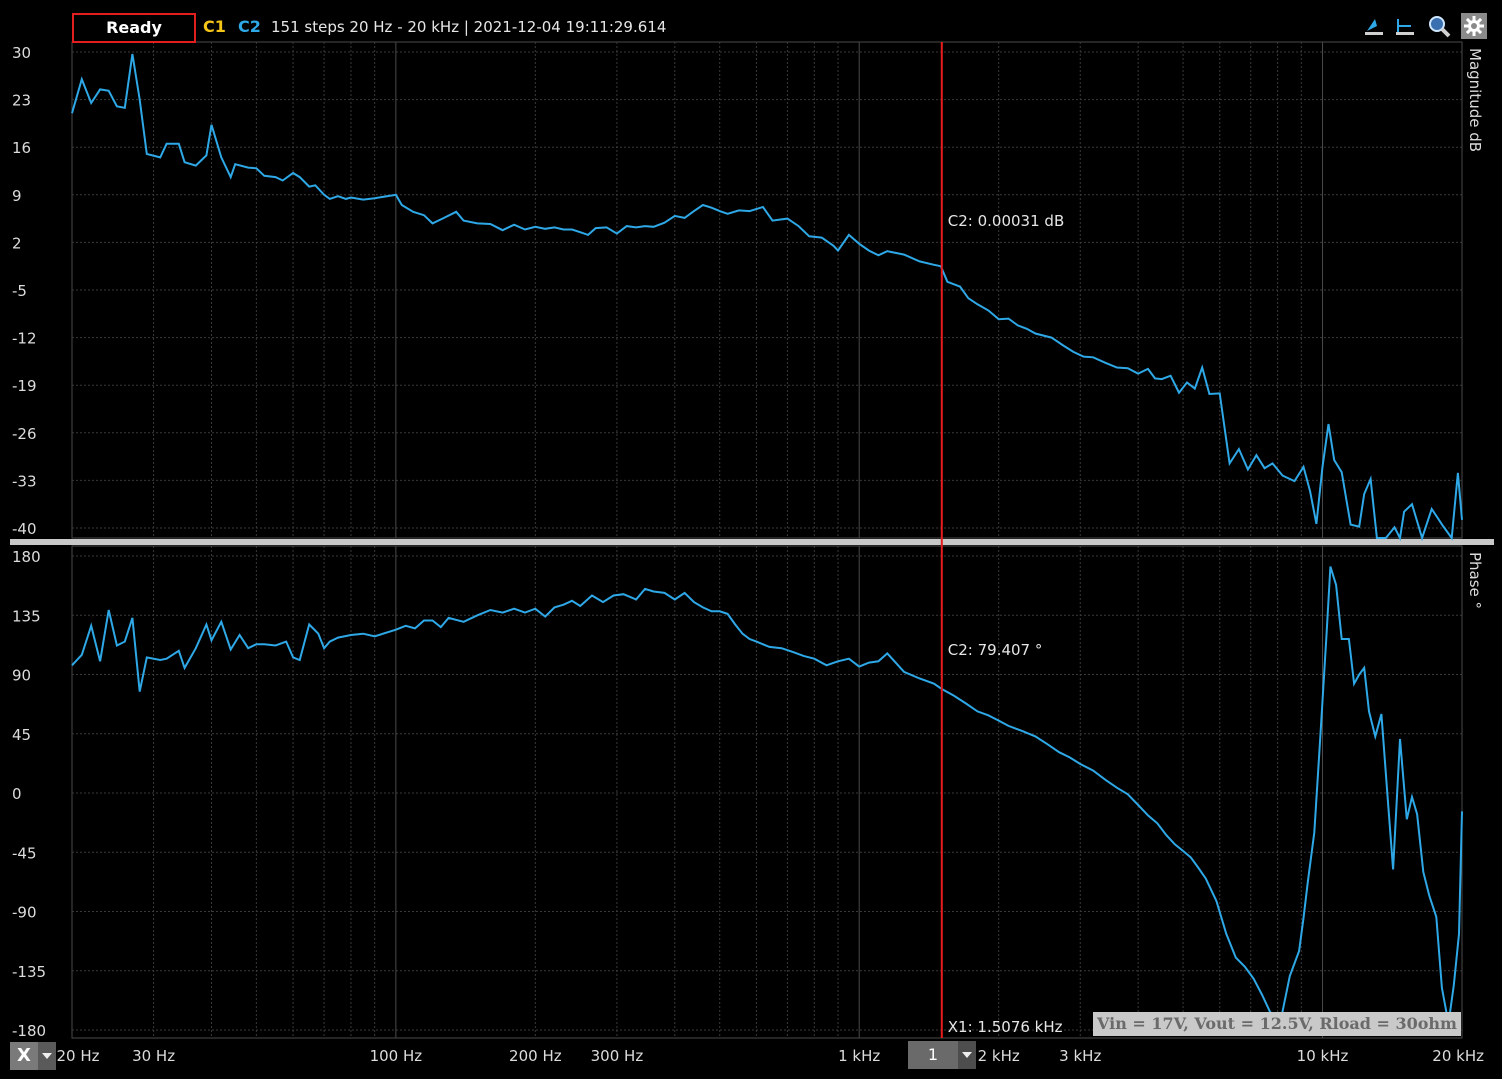  I want to click on x-tick-label: 200 Hz, so click(535, 1056).